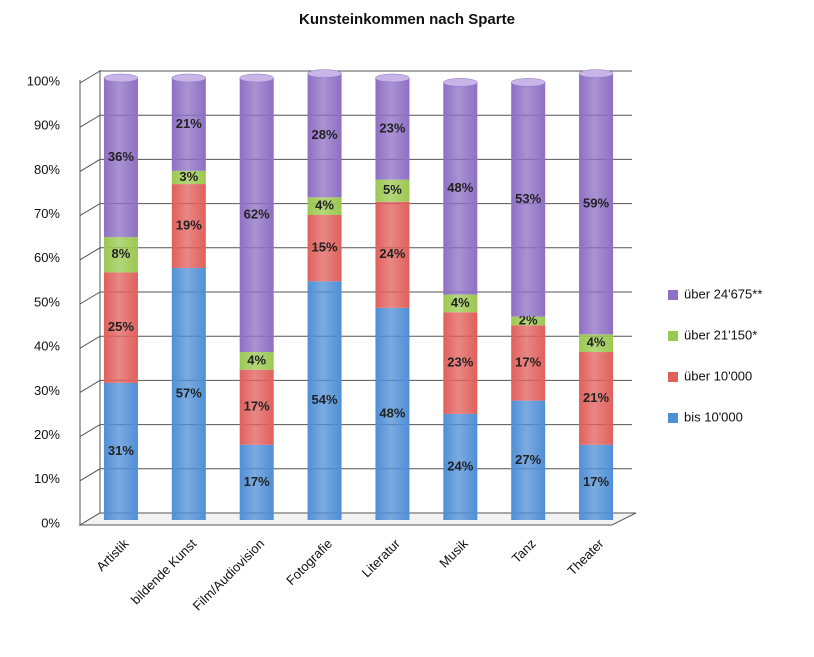  Describe the element at coordinates (47, 125) in the screenshot. I see `y-tick-label: 90%` at that location.